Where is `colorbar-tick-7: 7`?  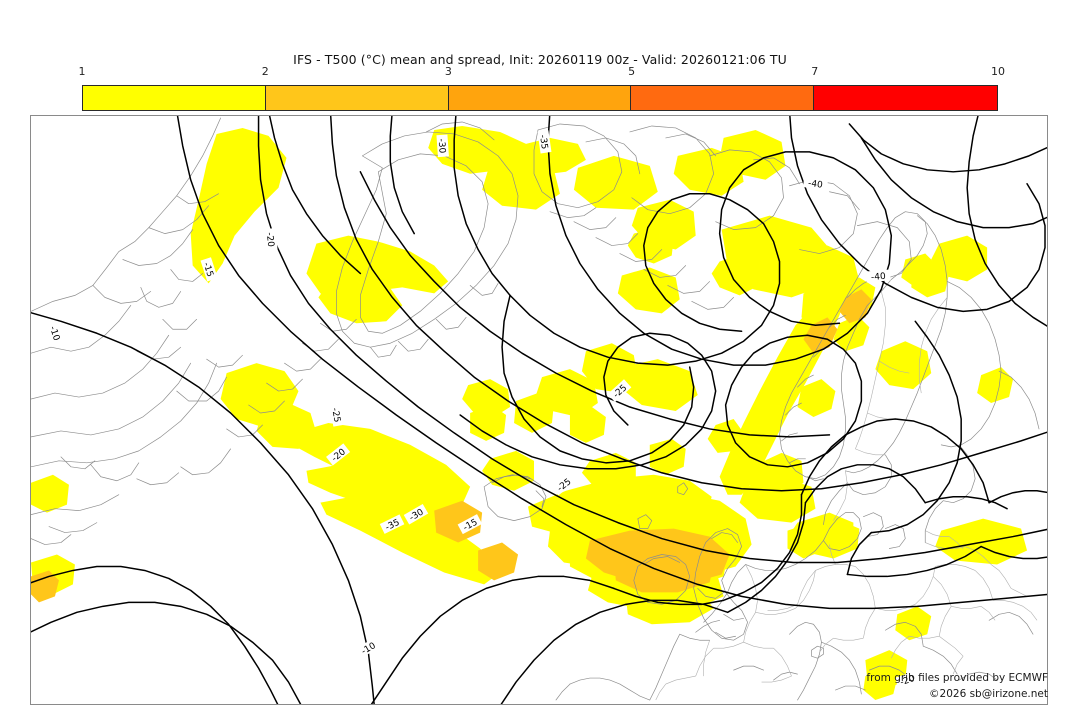
colorbar-tick-7: 7 is located at coordinates (815, 71).